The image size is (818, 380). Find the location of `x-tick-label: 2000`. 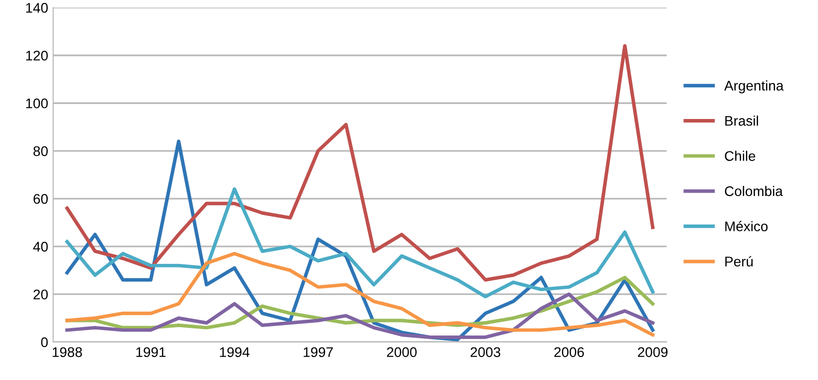

x-tick-label: 2000 is located at coordinates (402, 352).